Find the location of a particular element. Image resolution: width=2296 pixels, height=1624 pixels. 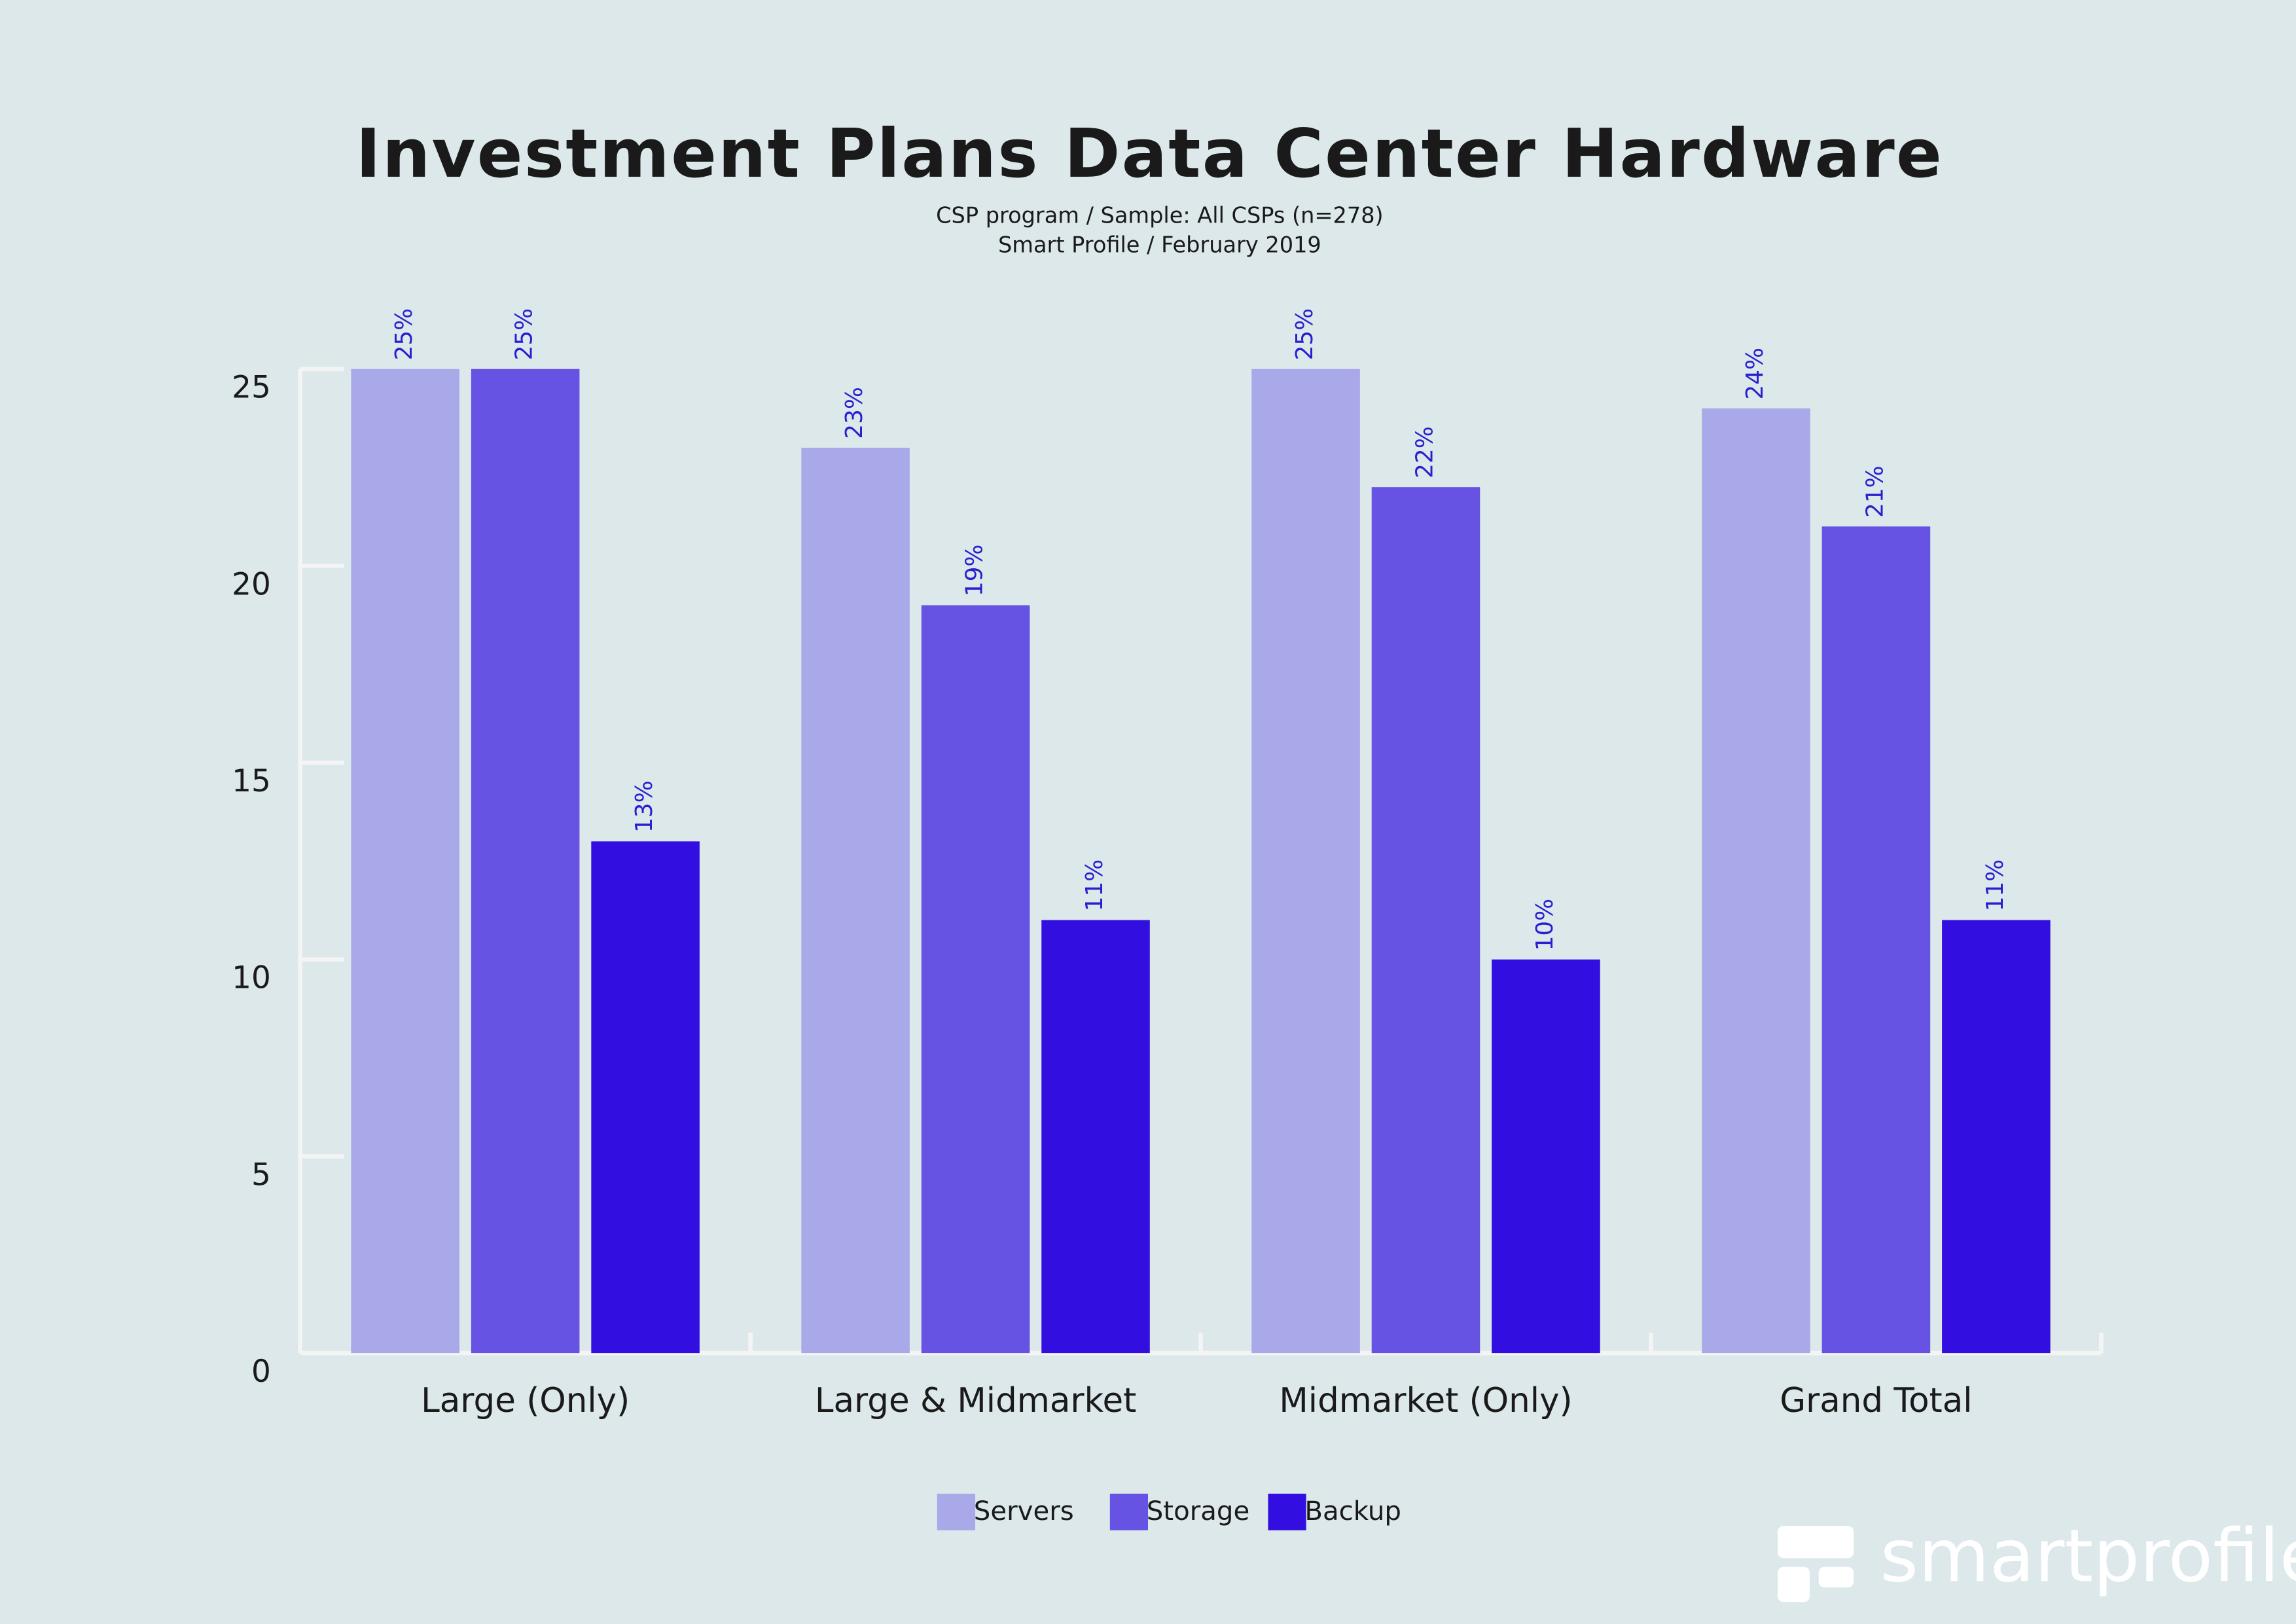

legend: Servers Storage Backup is located at coordinates (1169, 1511).